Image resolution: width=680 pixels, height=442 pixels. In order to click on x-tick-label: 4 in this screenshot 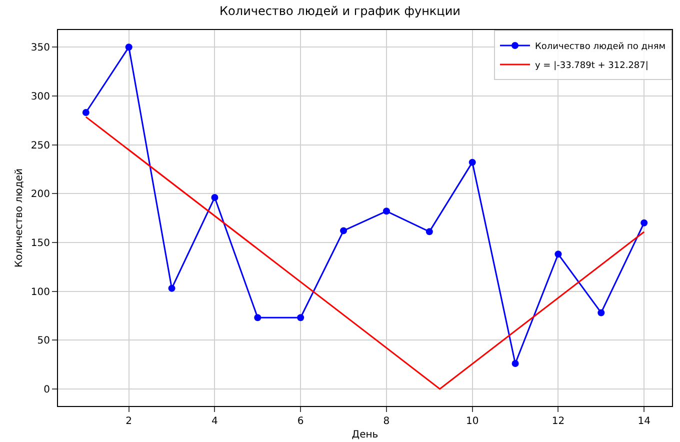, I will do `click(215, 421)`.